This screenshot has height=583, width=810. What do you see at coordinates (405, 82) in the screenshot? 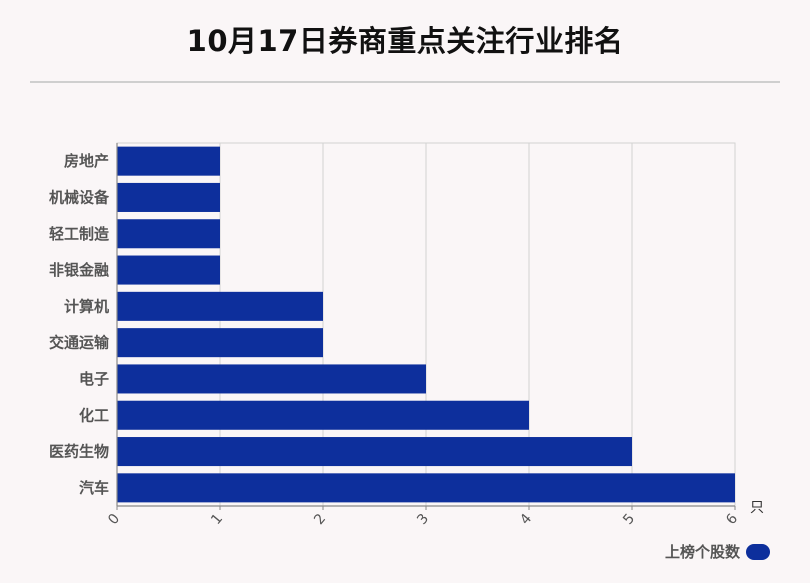
I see `title-divider` at bounding box center [405, 82].